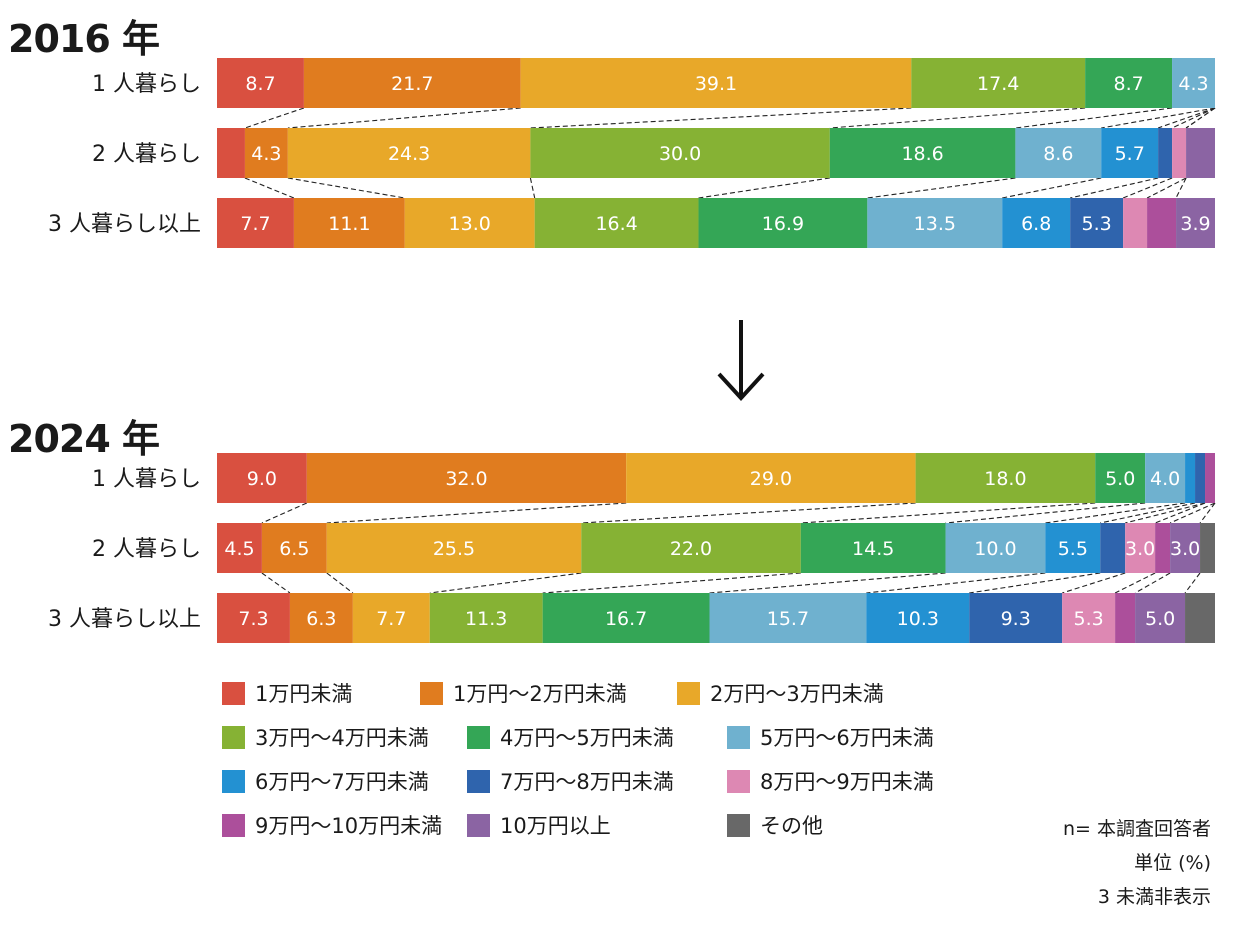 This screenshot has height=926, width=1233. I want to click on unit-note: 単位 (%), so click(1172, 863).